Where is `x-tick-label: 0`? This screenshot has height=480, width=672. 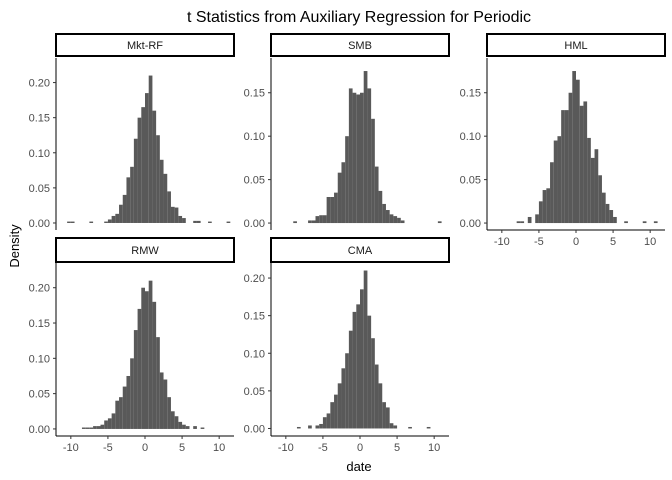 x-tick-label: 0 is located at coordinates (360, 448).